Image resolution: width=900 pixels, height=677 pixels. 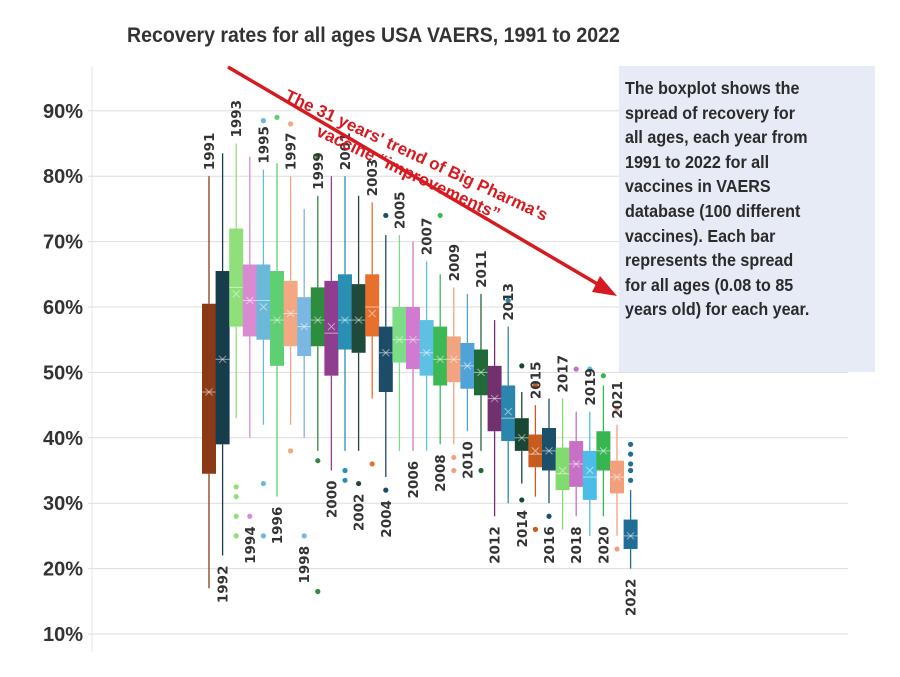 I want to click on annotation-line: database (100 different, so click(x=713, y=210).